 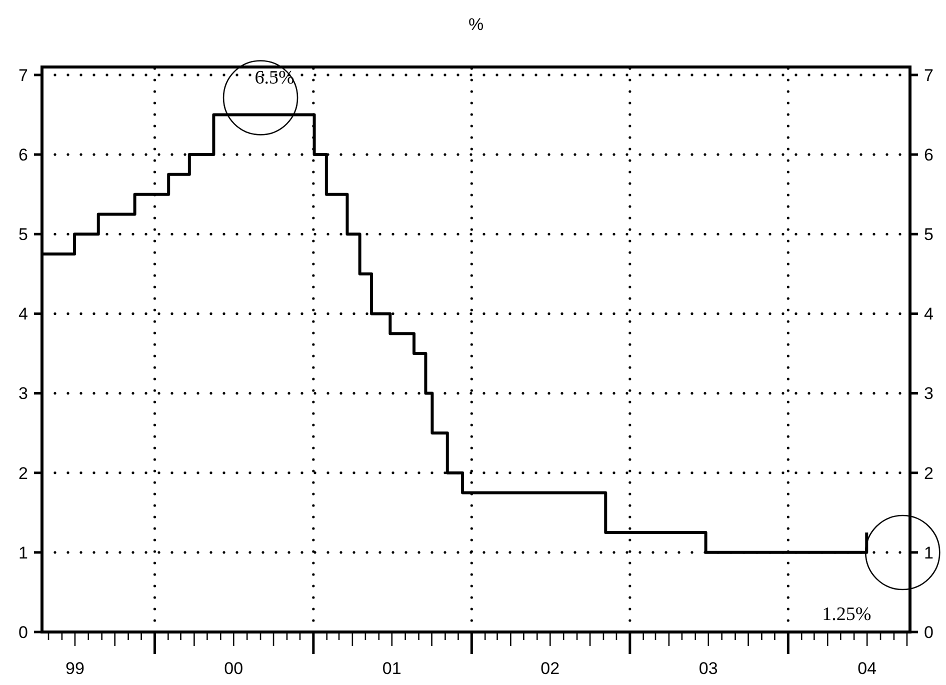 I want to click on y-tick-label: 5, so click(x=23, y=234).